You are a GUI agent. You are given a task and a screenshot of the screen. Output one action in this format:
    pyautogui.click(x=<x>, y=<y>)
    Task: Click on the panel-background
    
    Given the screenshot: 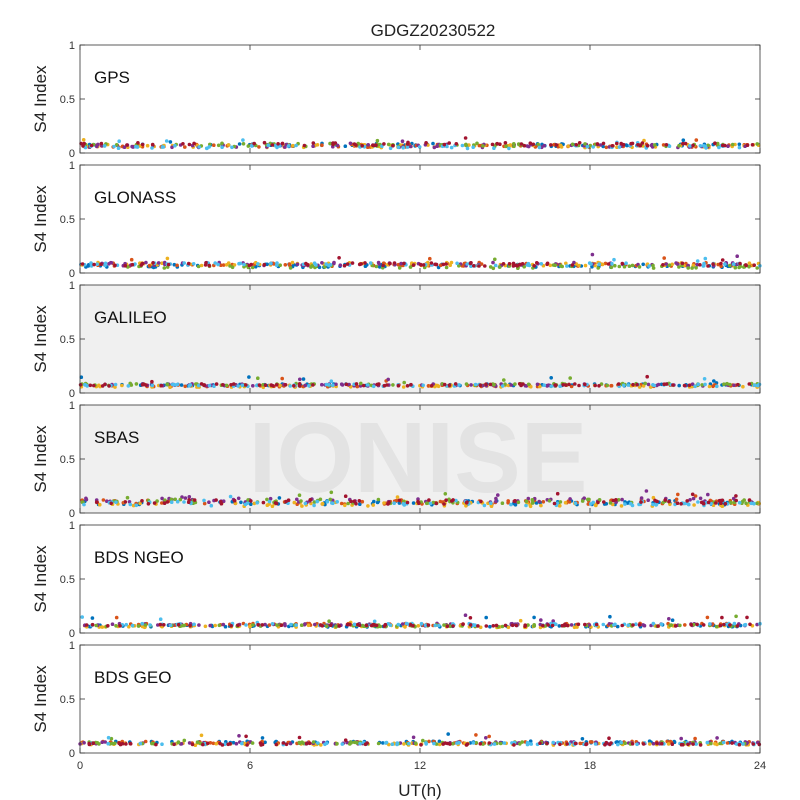 What is the action you would take?
    pyautogui.click(x=420, y=339)
    